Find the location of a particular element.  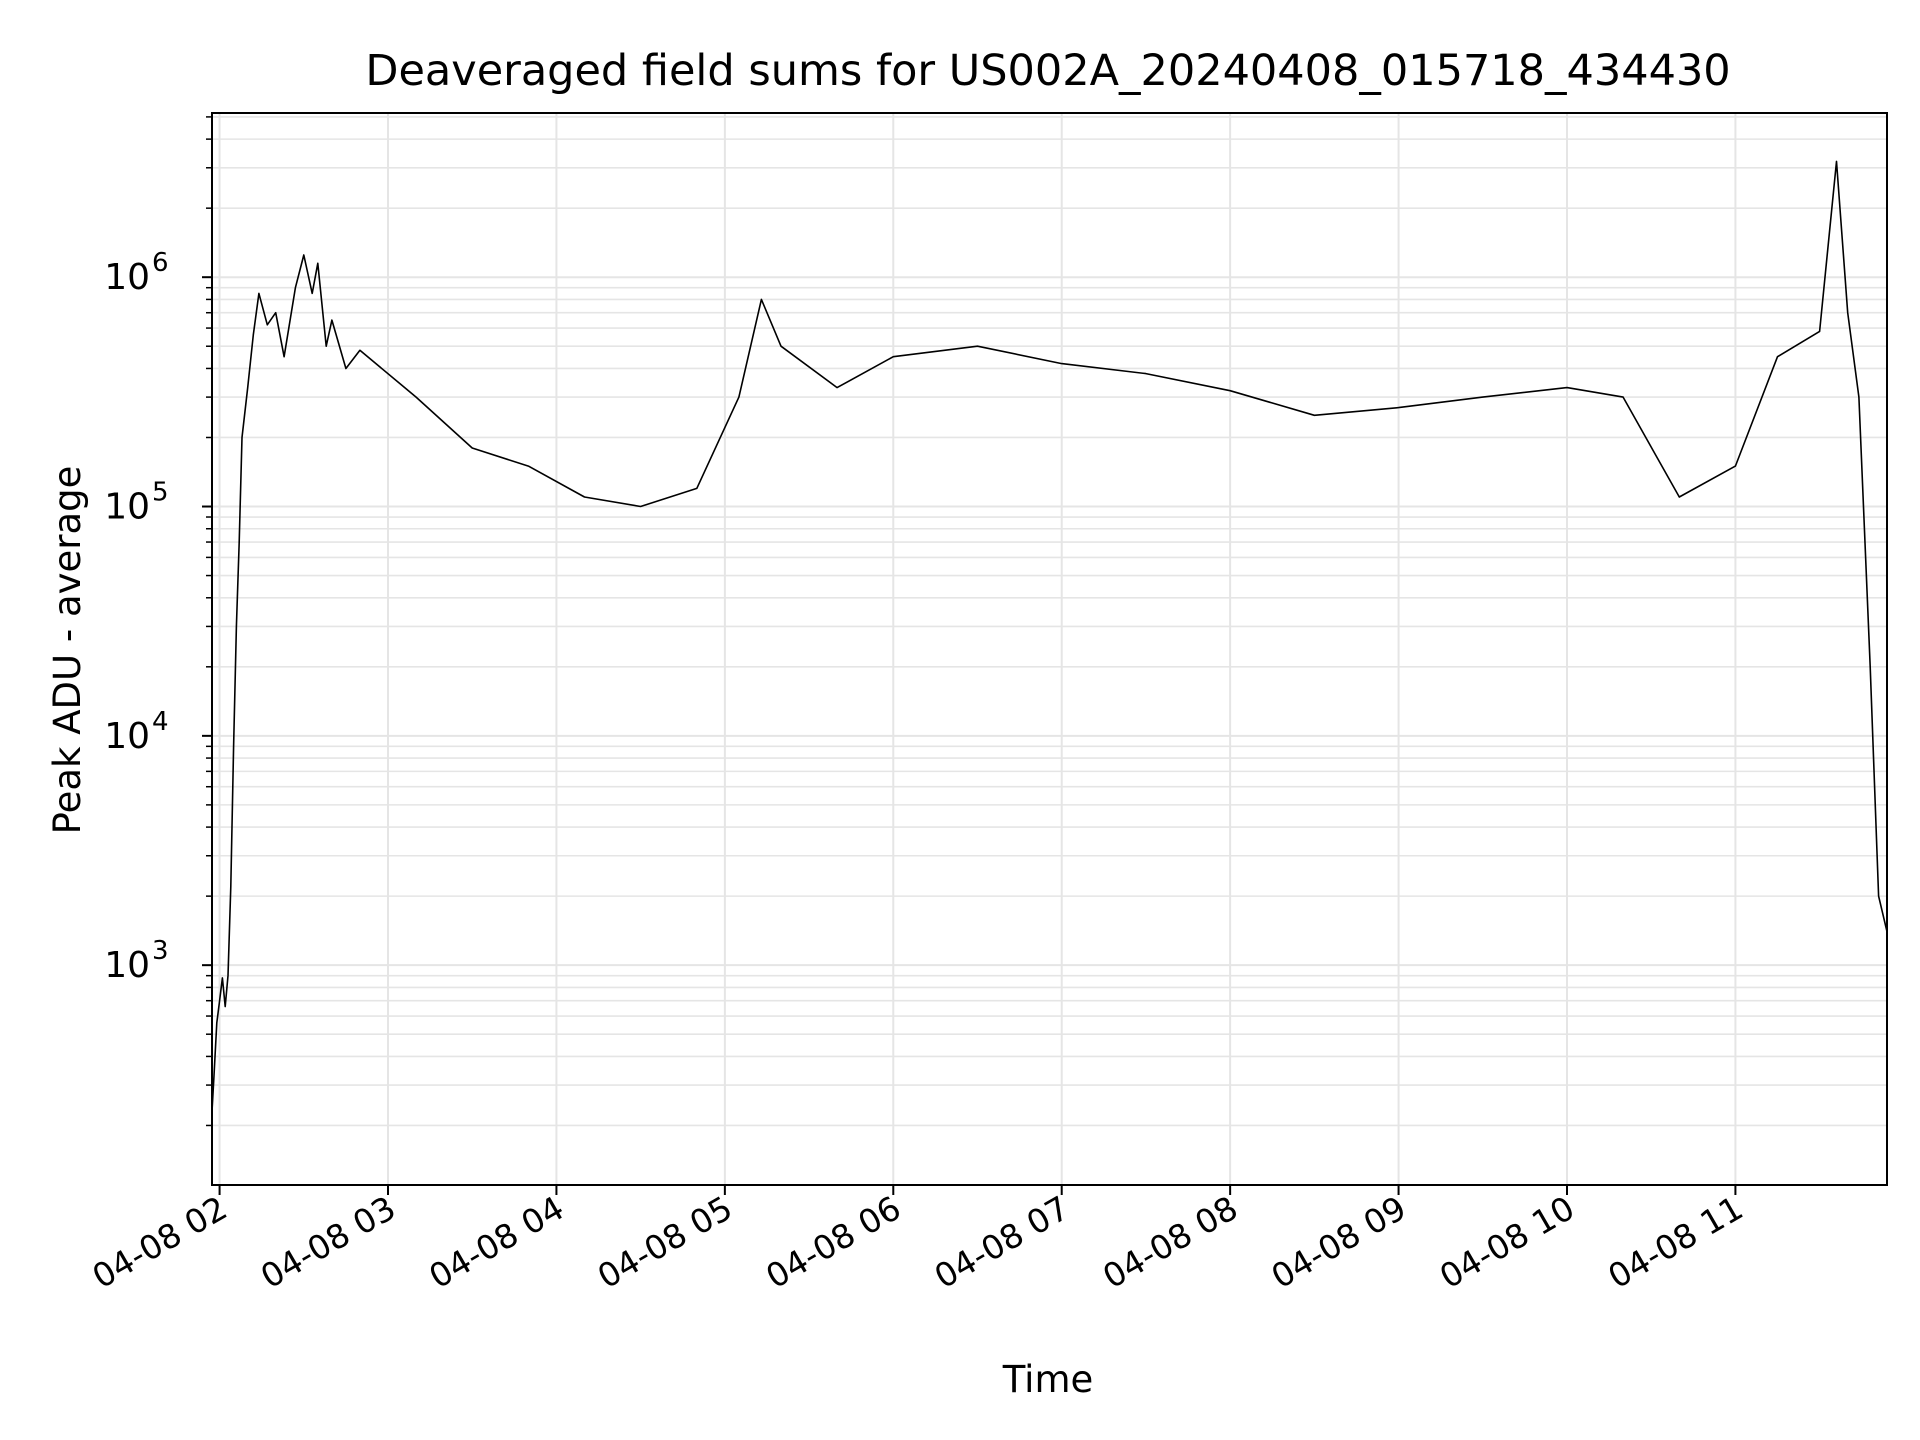

y-tick-exponent: 3 is located at coordinates (160, 951).